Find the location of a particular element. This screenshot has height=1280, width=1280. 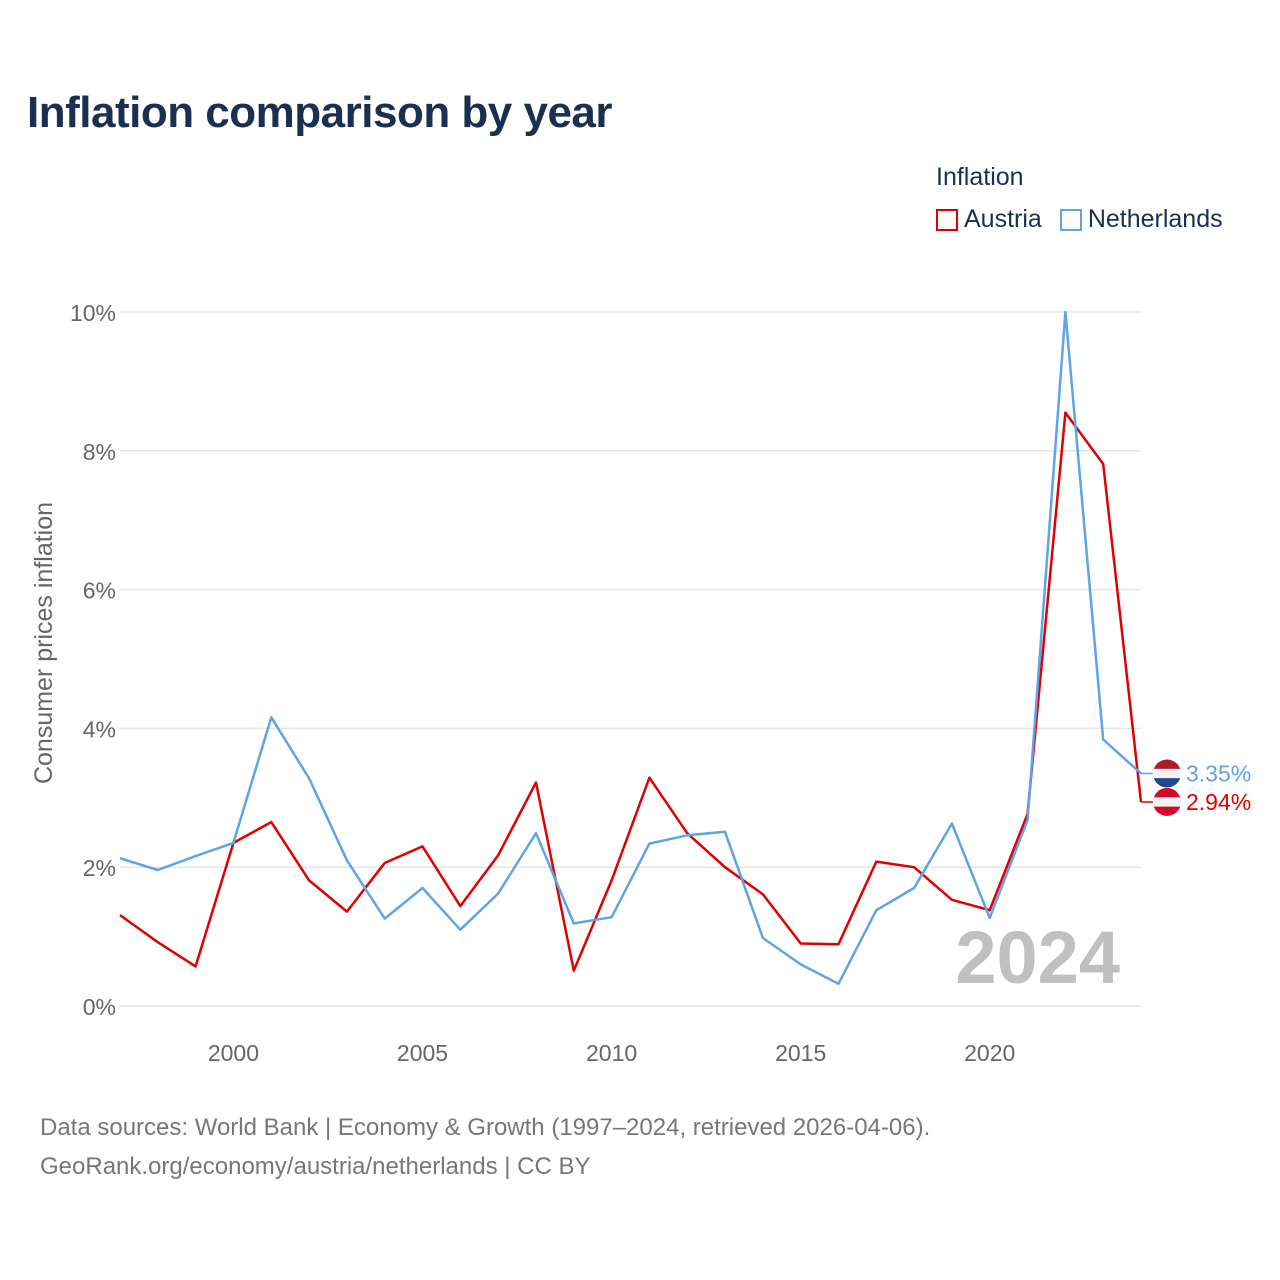

netherlands-flag-icon is located at coordinates (1167, 773).